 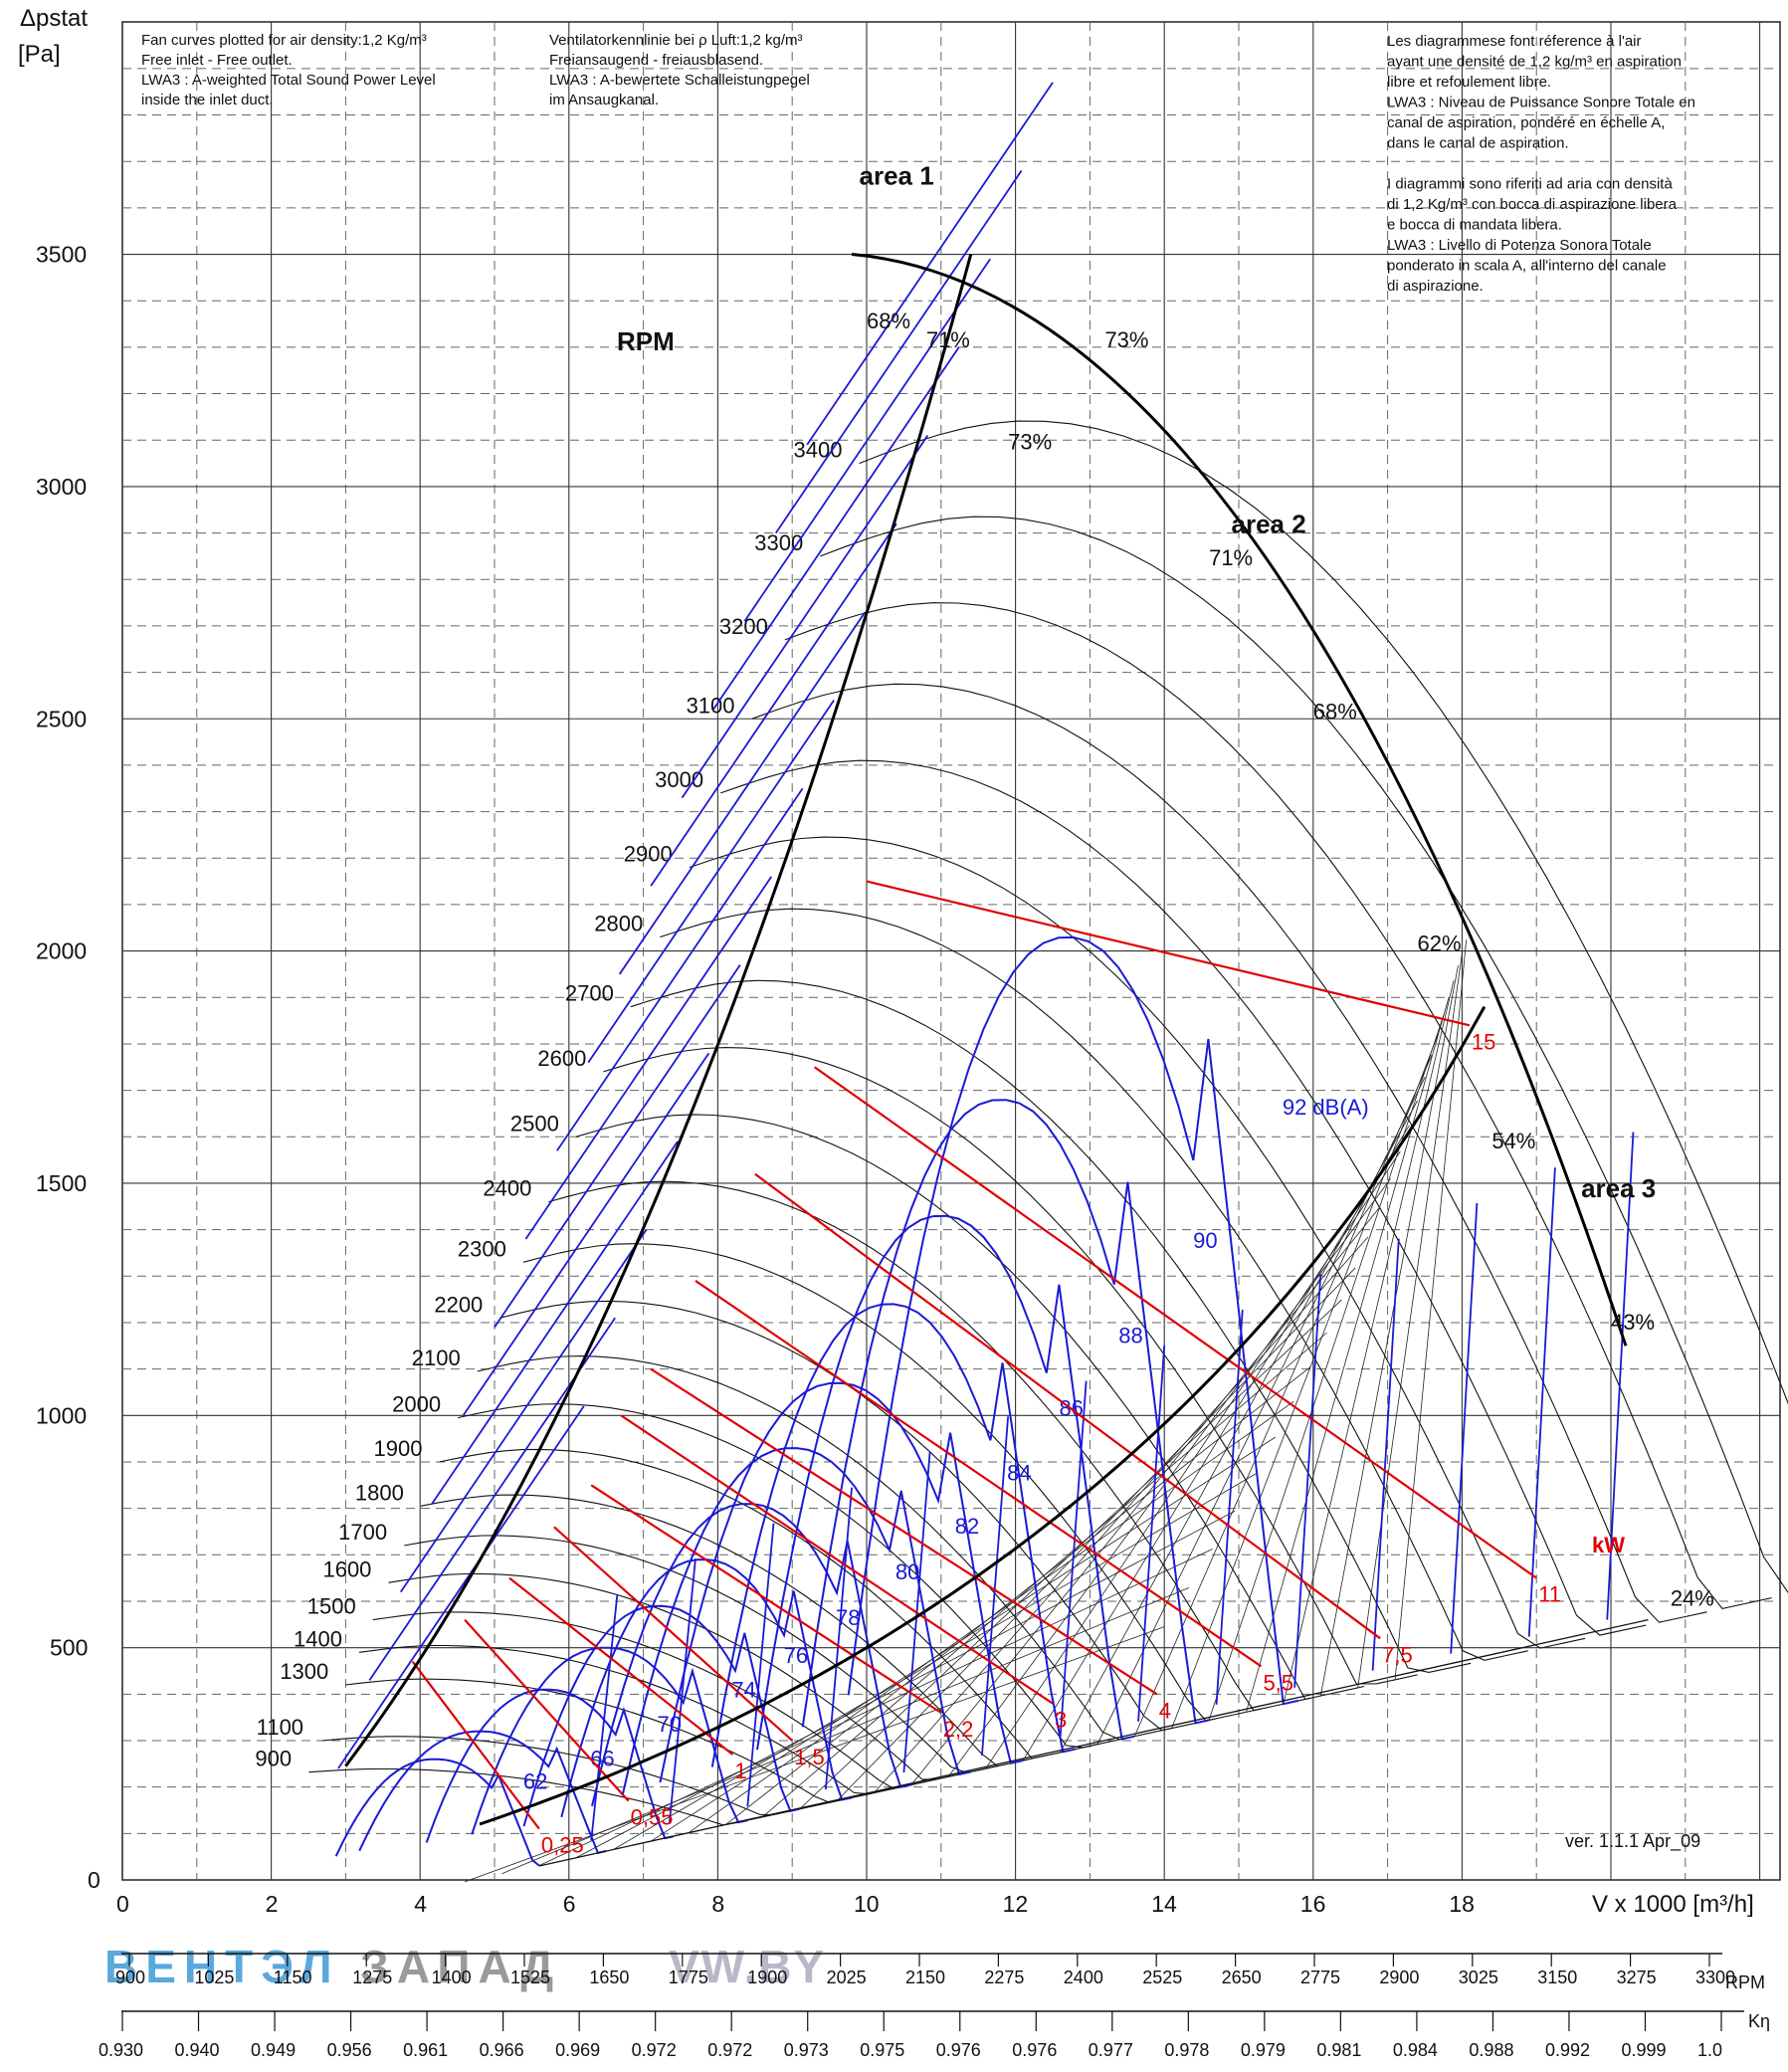 I want to click on area-label-2: area 3, so click(x=1619, y=1188).